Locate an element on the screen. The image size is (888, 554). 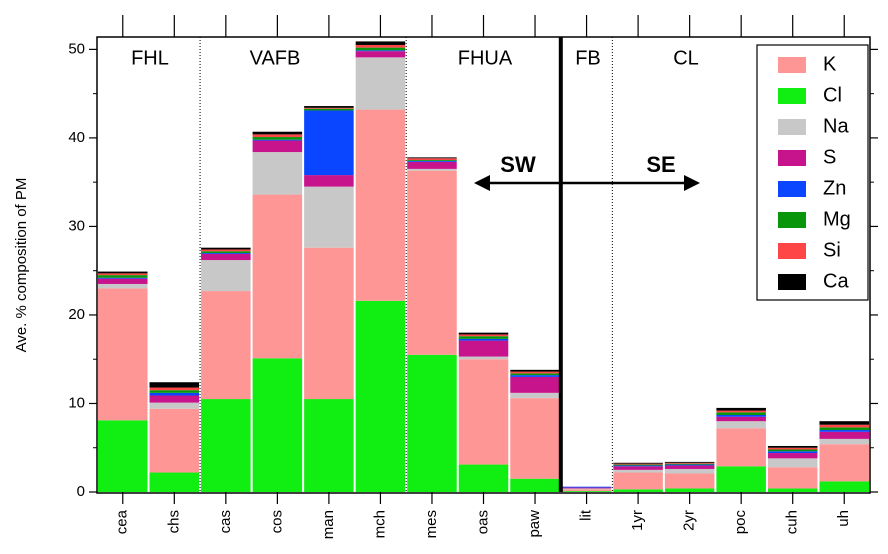
legend-label: Ca is located at coordinates (836, 281).